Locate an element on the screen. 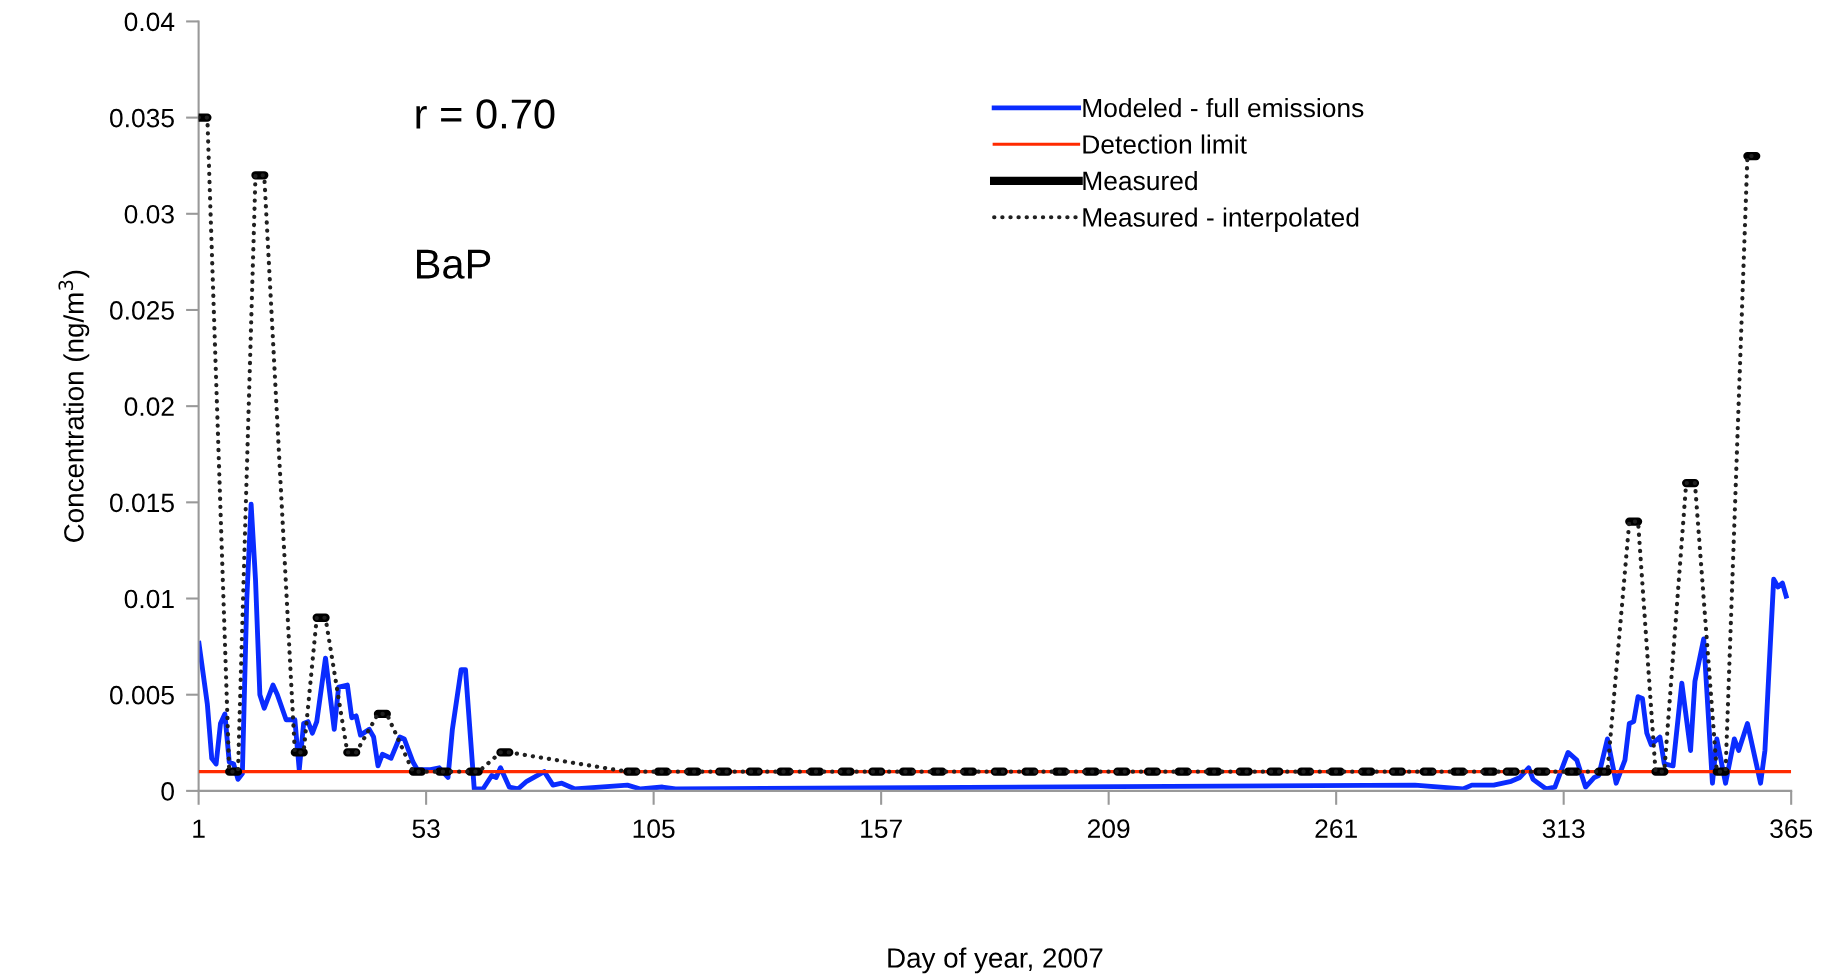  x-tick-label: 261 is located at coordinates (1336, 829).